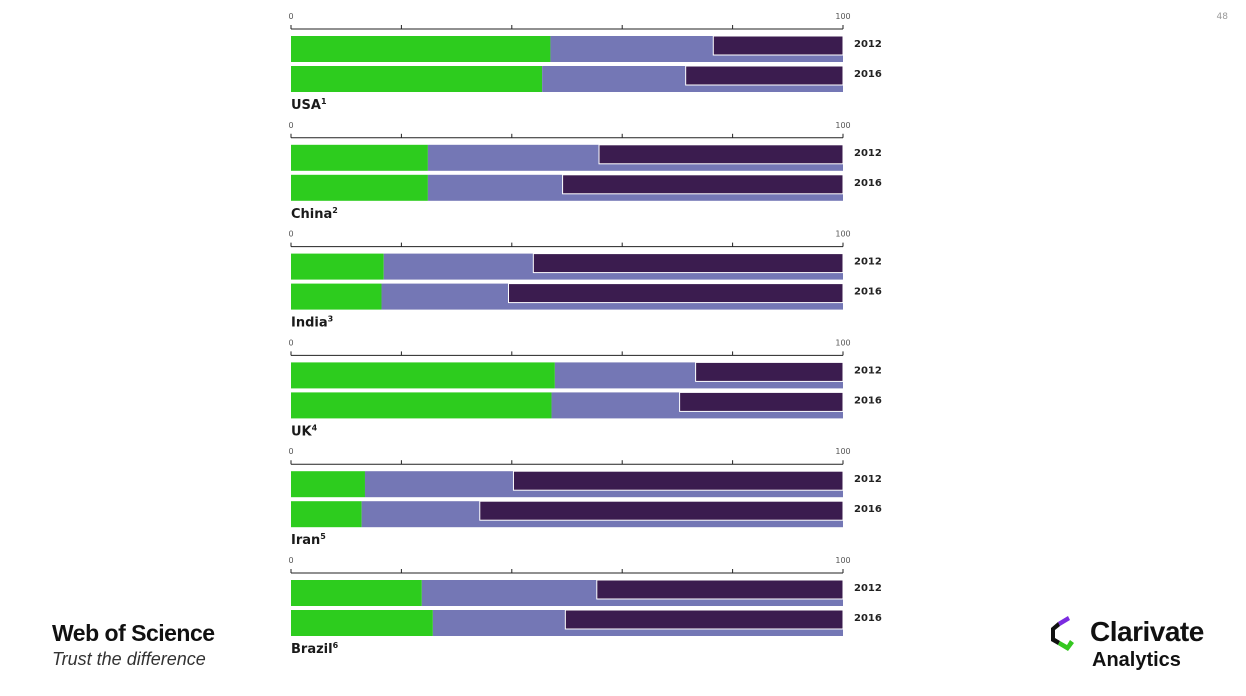 This screenshot has height=696, width=1246. I want to click on clarivate-name: Clarivate, so click(1147, 631).